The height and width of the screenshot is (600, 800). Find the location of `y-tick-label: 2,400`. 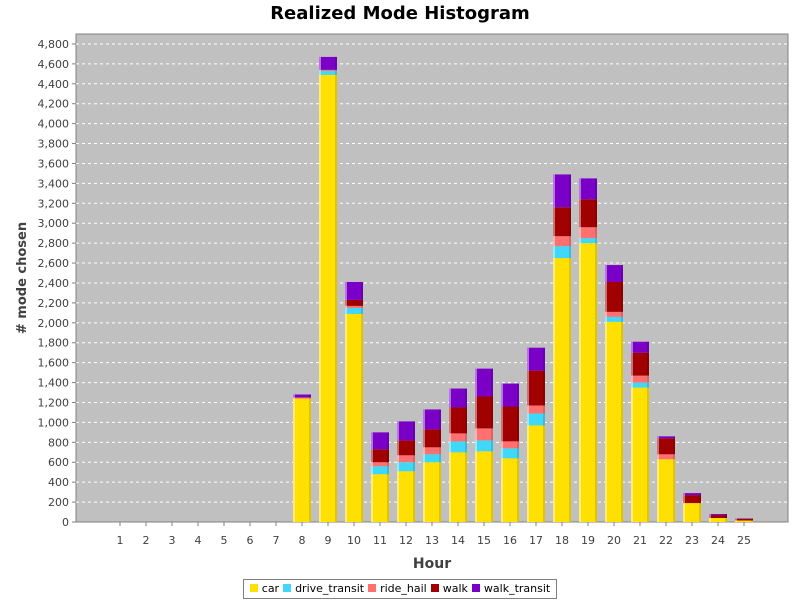

y-tick-label: 2,400 is located at coordinates (54, 283).